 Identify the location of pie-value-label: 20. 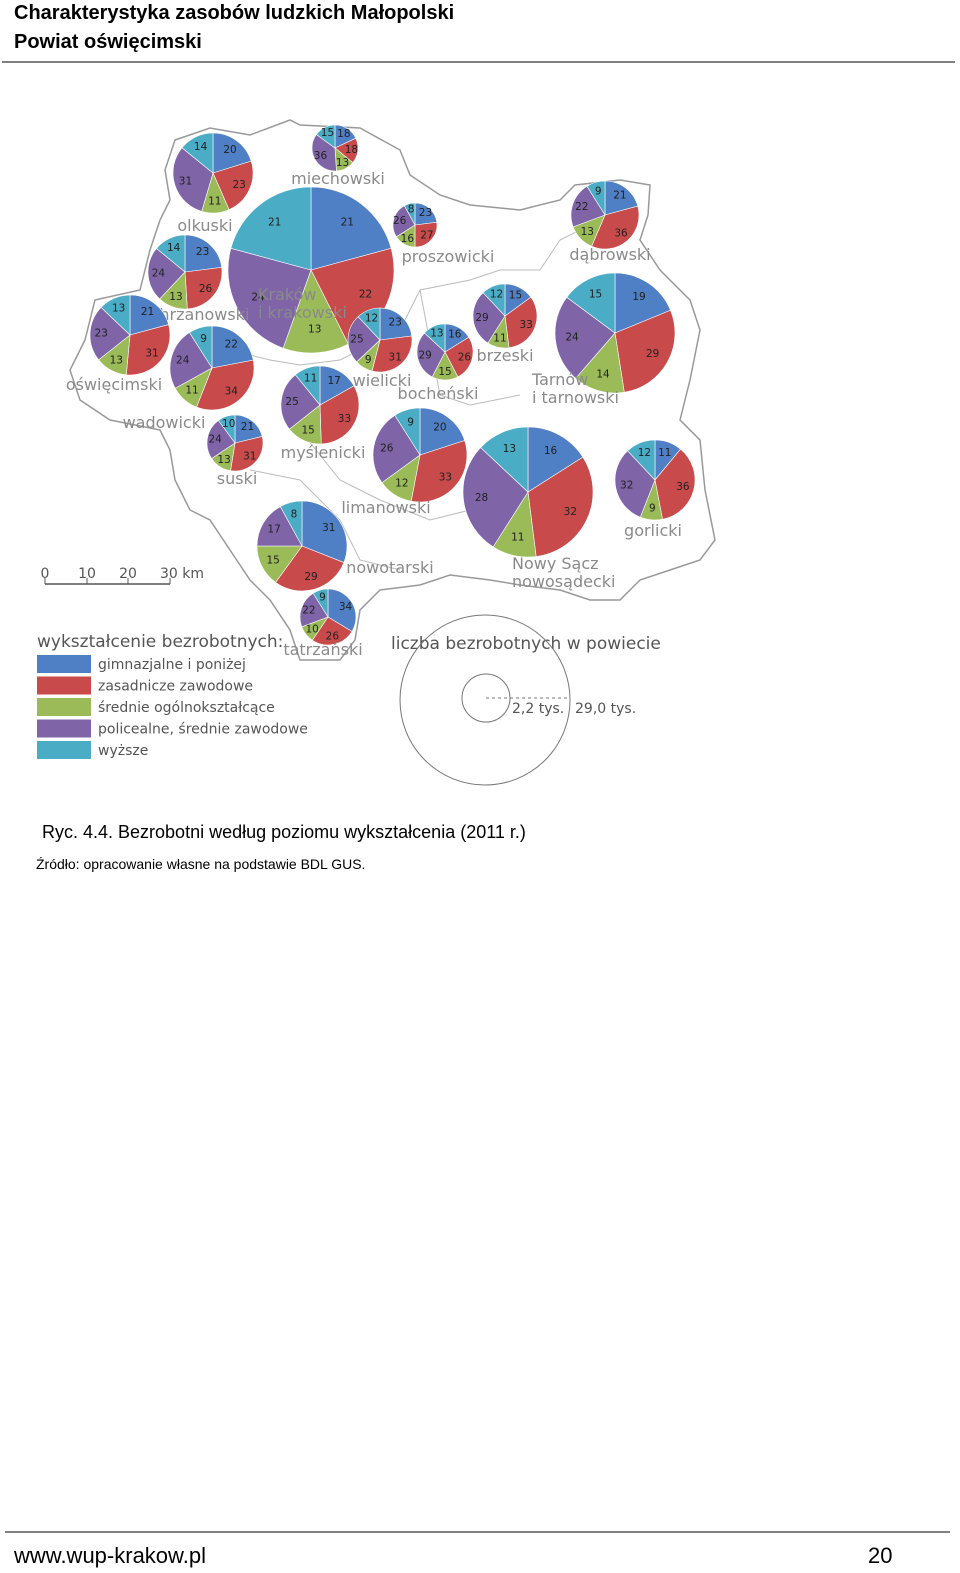
(439, 428).